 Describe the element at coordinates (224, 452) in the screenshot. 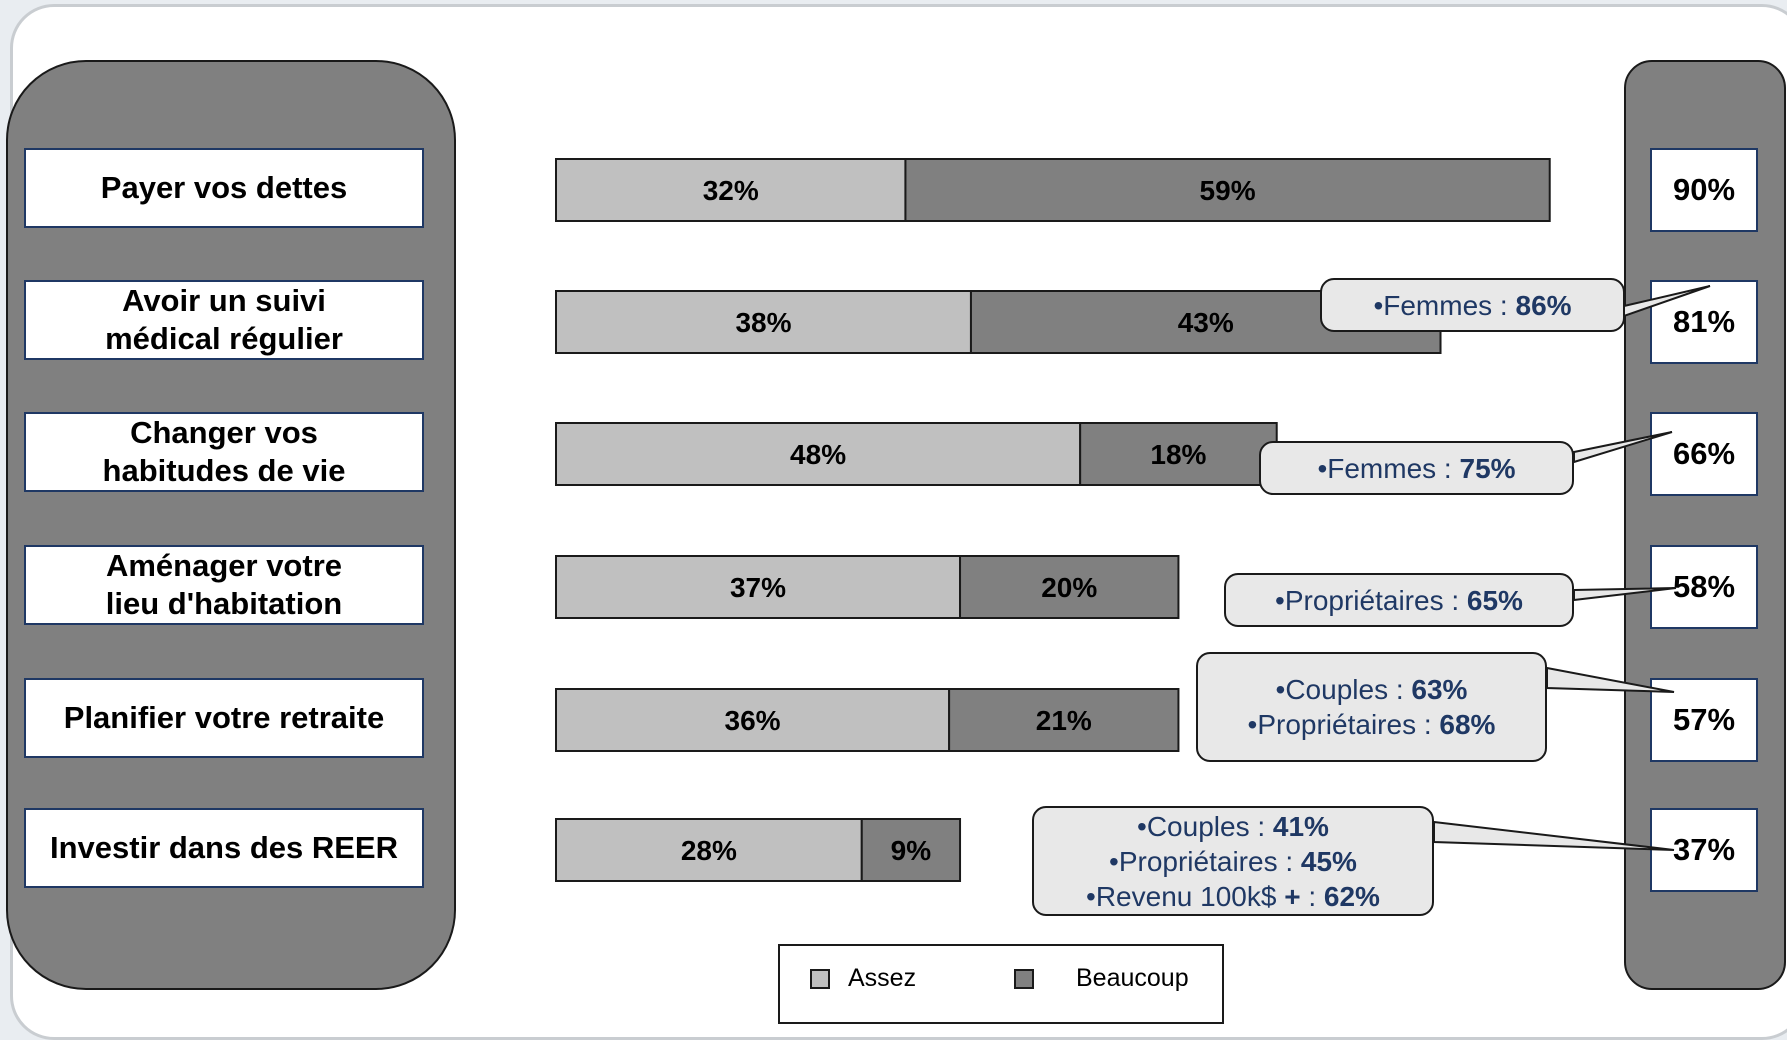

I see `category-label: Changer vos habitudes de vie` at that location.